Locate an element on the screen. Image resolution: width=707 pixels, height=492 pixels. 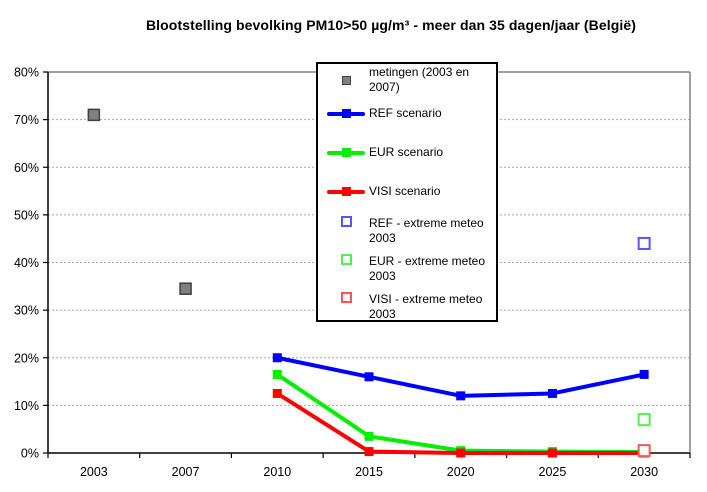
legend-item-label: metingen (2003 en 2007) is located at coordinates (419, 79).